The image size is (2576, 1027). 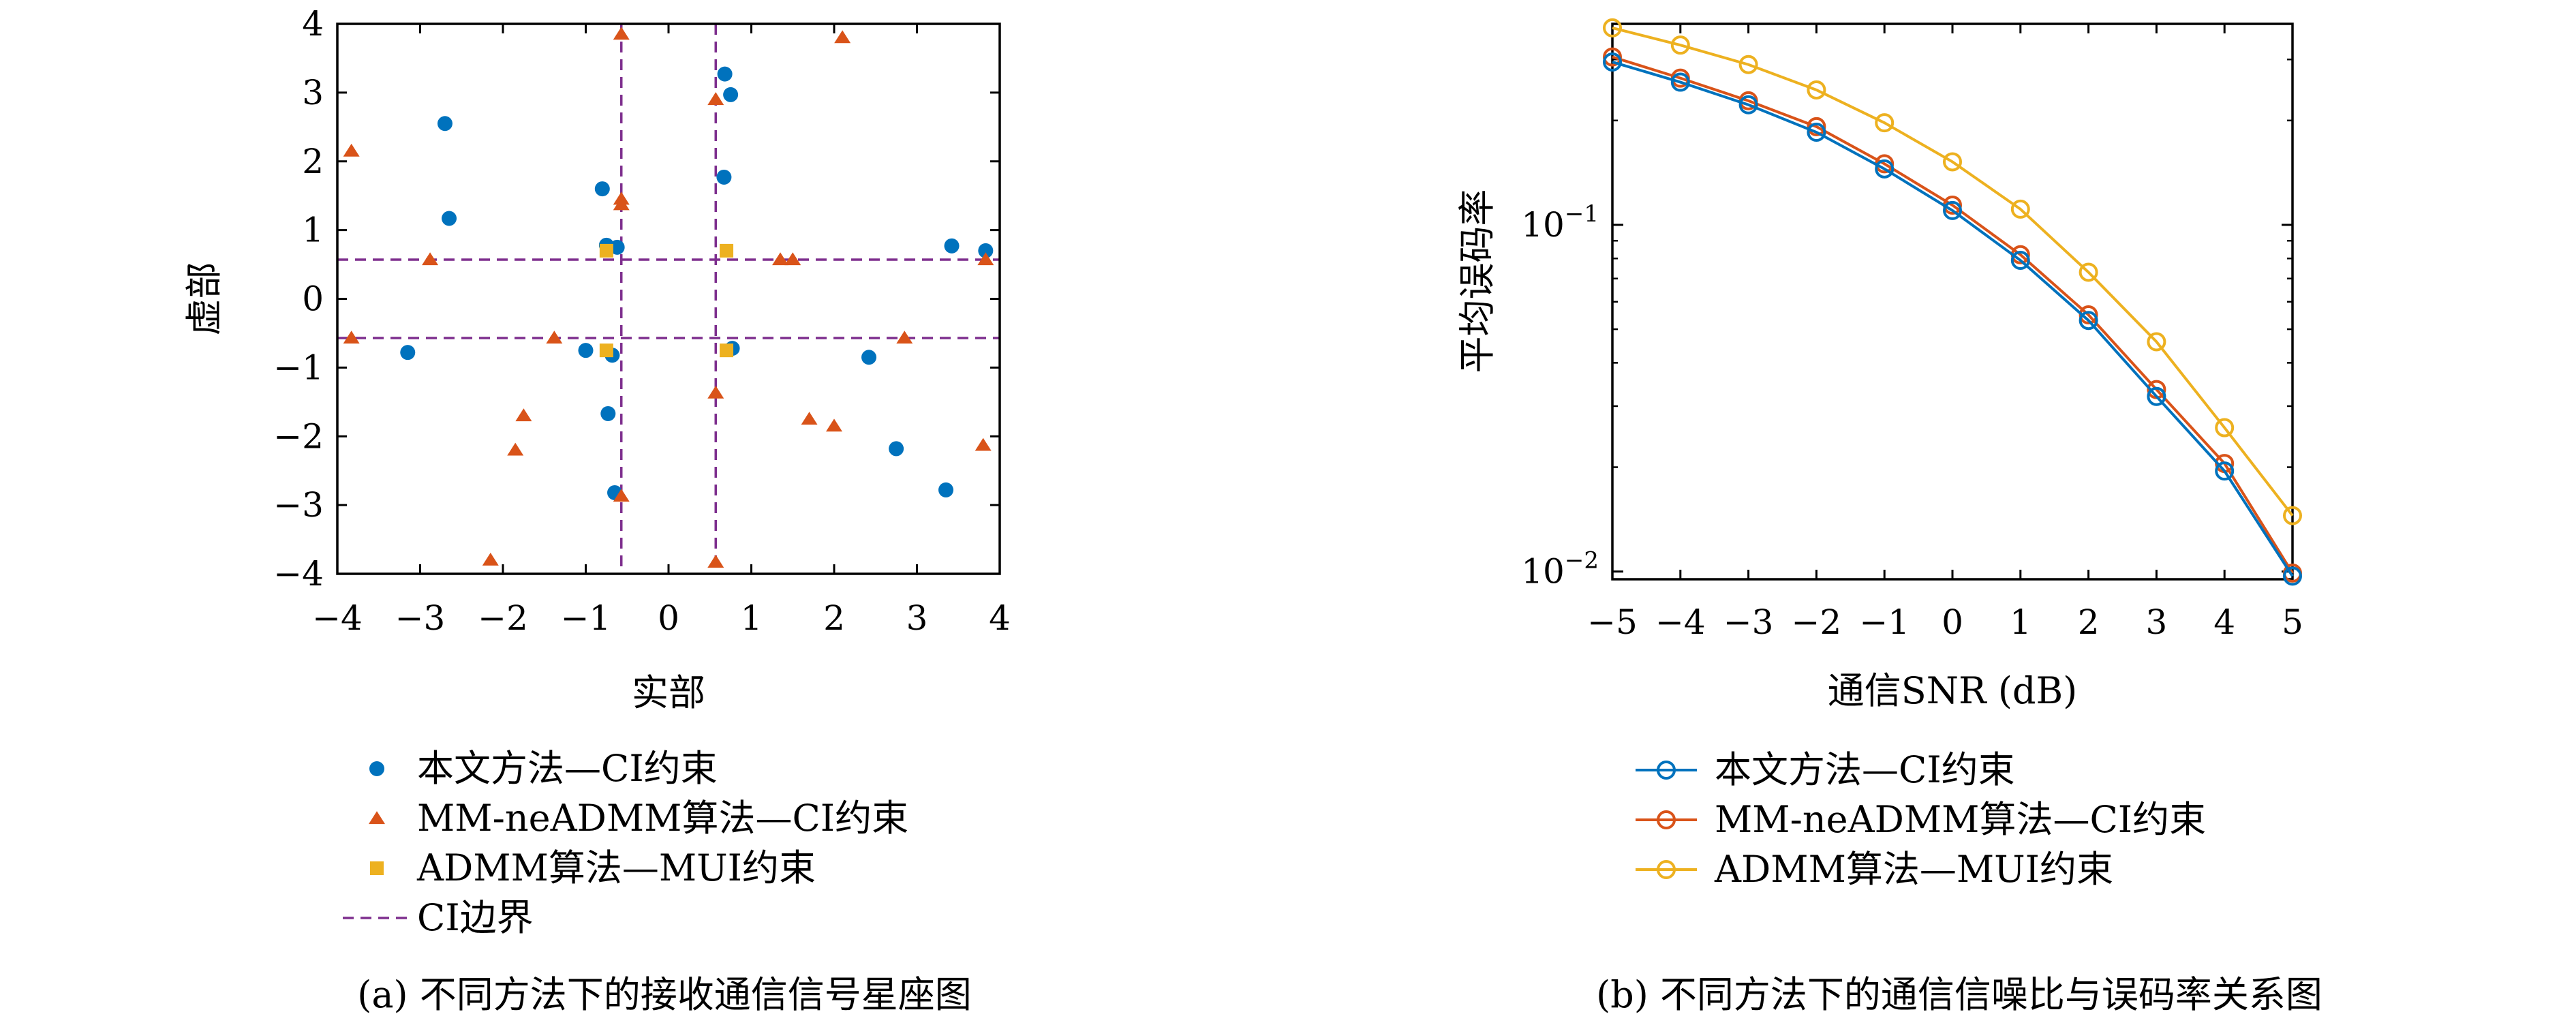 What do you see at coordinates (752, 618) in the screenshot?
I see `x-tick-label: 1` at bounding box center [752, 618].